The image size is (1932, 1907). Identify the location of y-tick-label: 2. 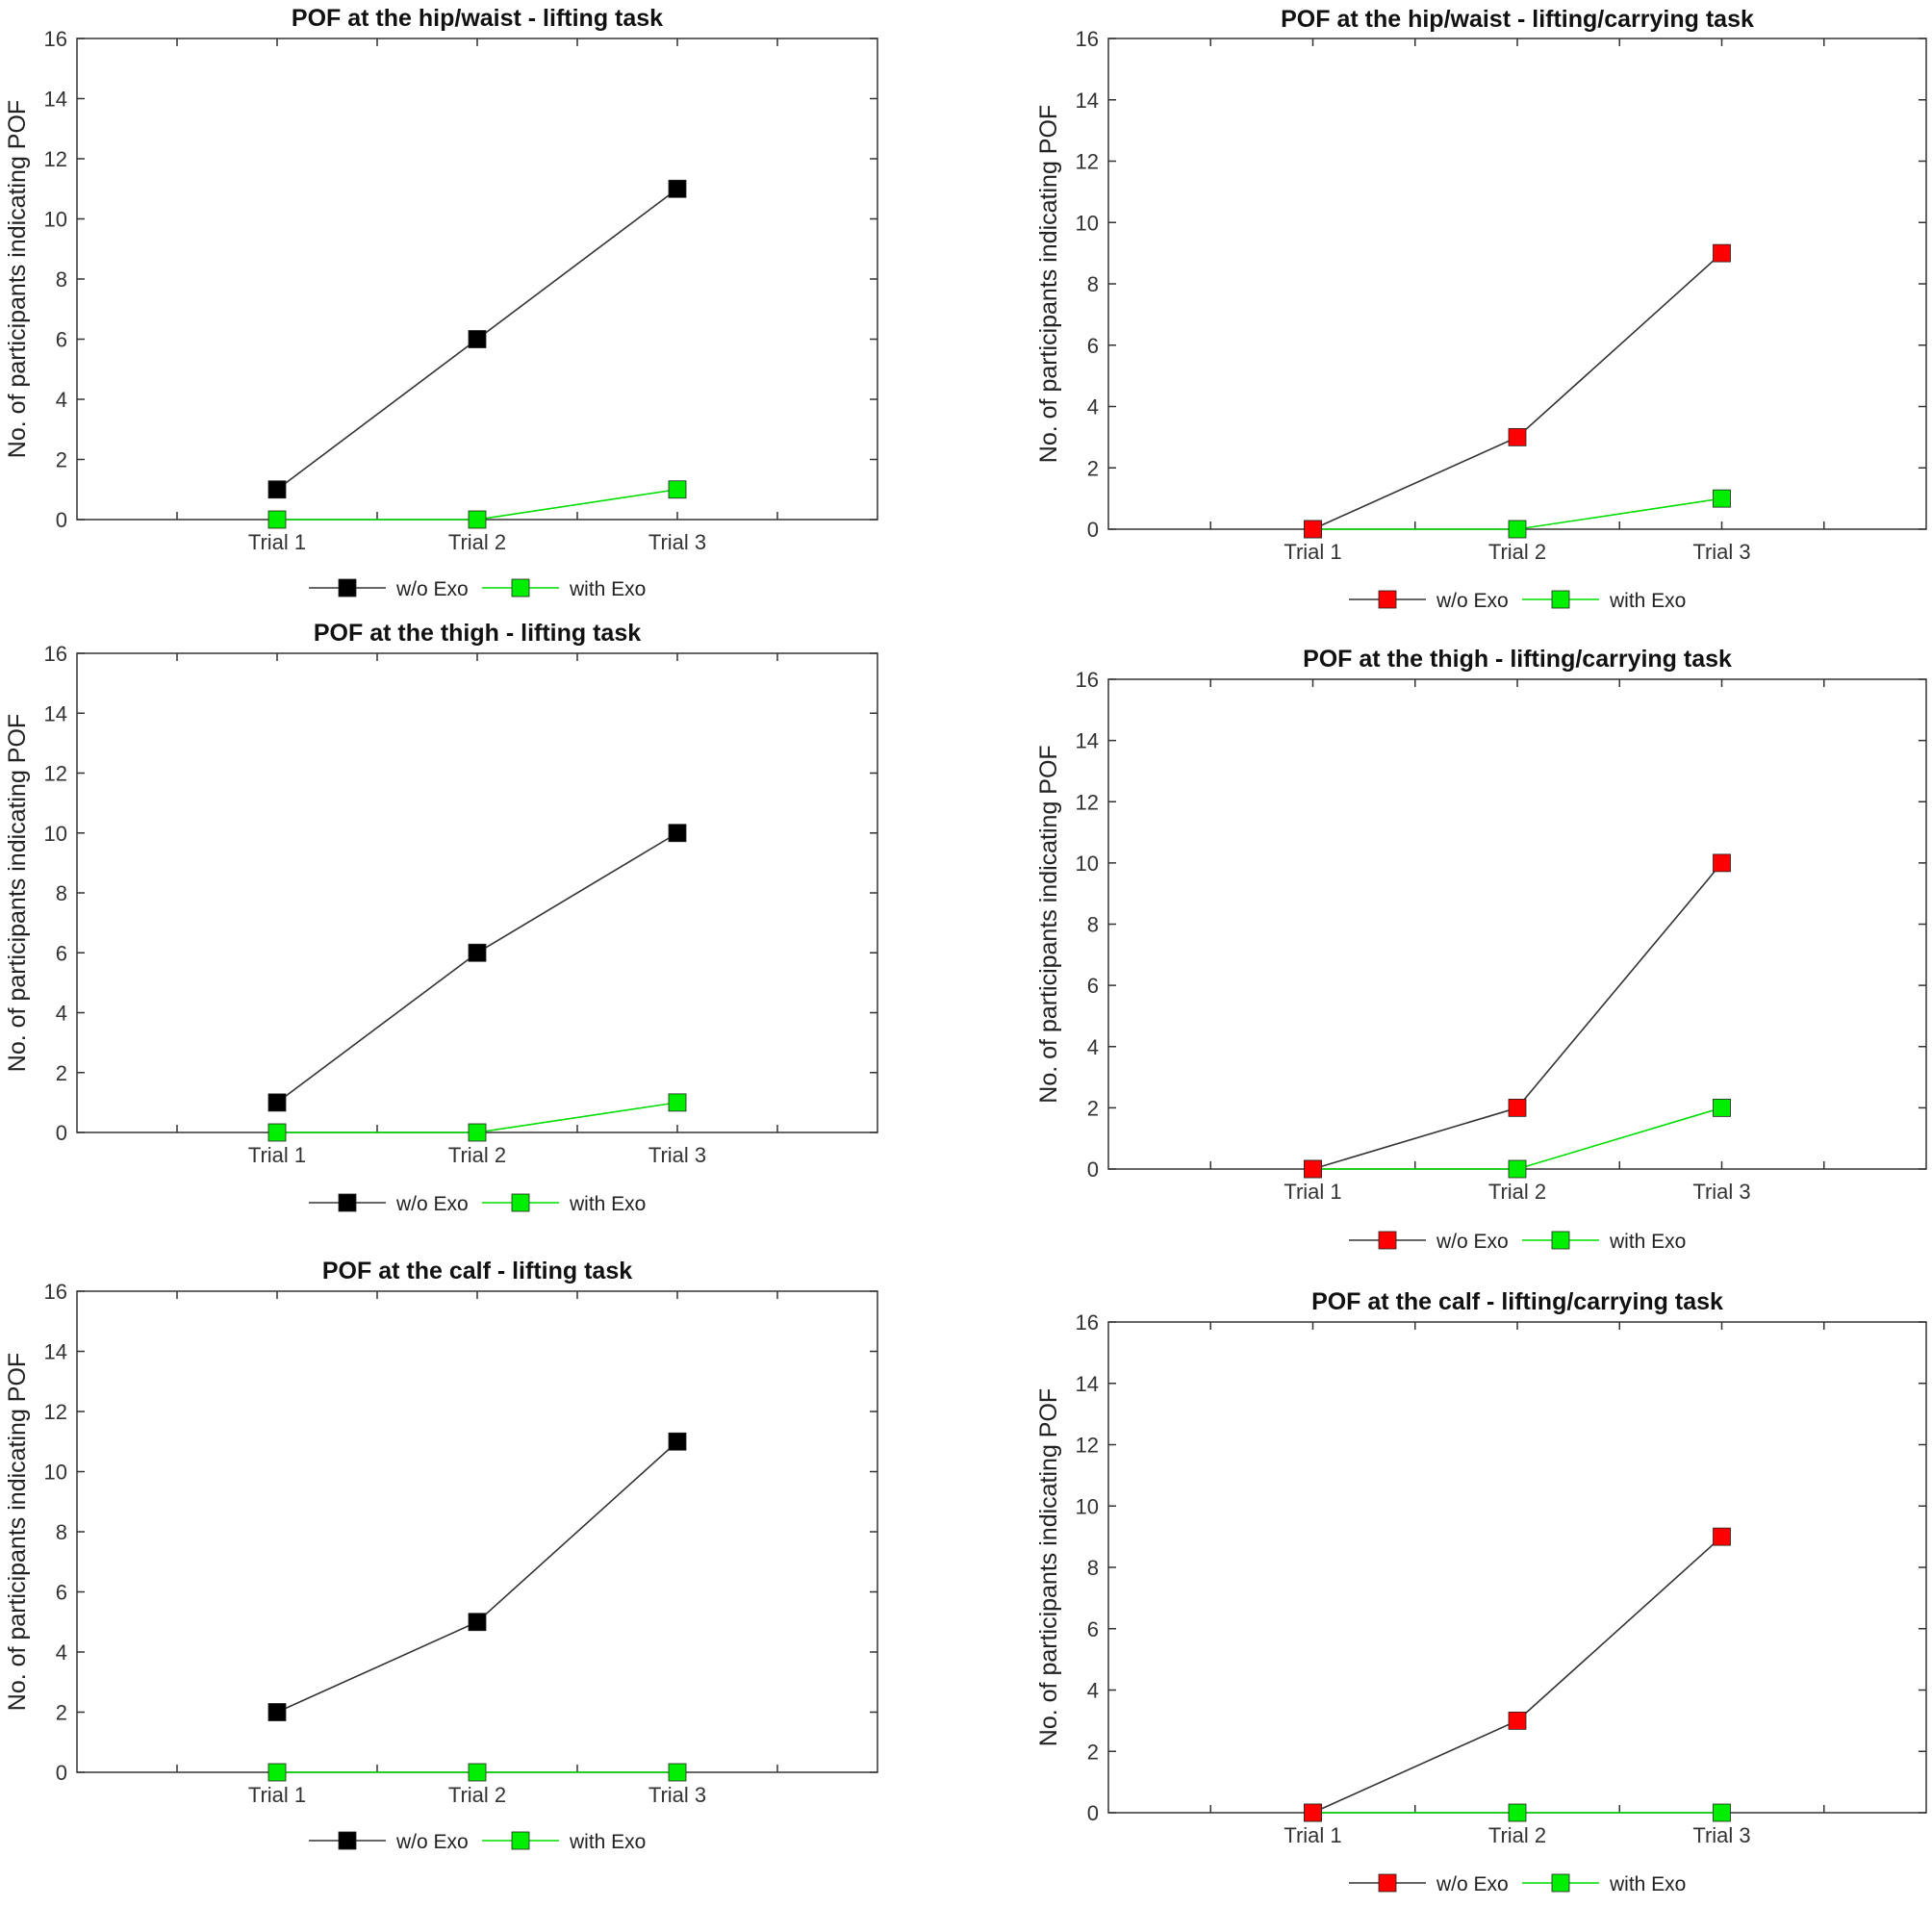
(1093, 1752).